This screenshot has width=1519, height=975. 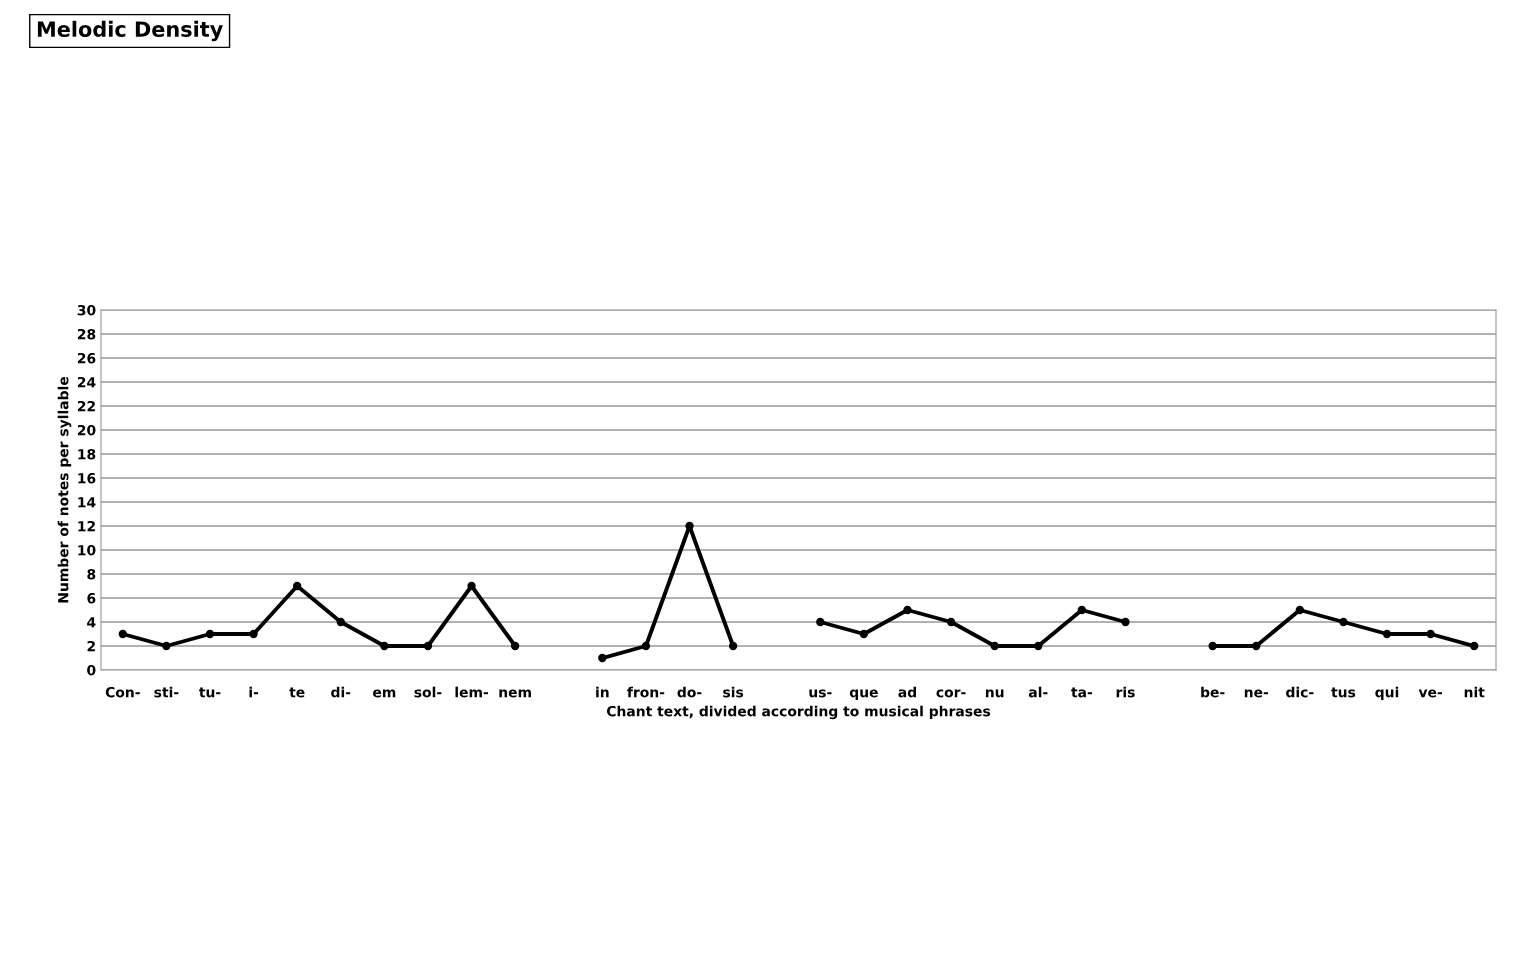 I want to click on y-tick-label: 8, so click(x=91, y=574).